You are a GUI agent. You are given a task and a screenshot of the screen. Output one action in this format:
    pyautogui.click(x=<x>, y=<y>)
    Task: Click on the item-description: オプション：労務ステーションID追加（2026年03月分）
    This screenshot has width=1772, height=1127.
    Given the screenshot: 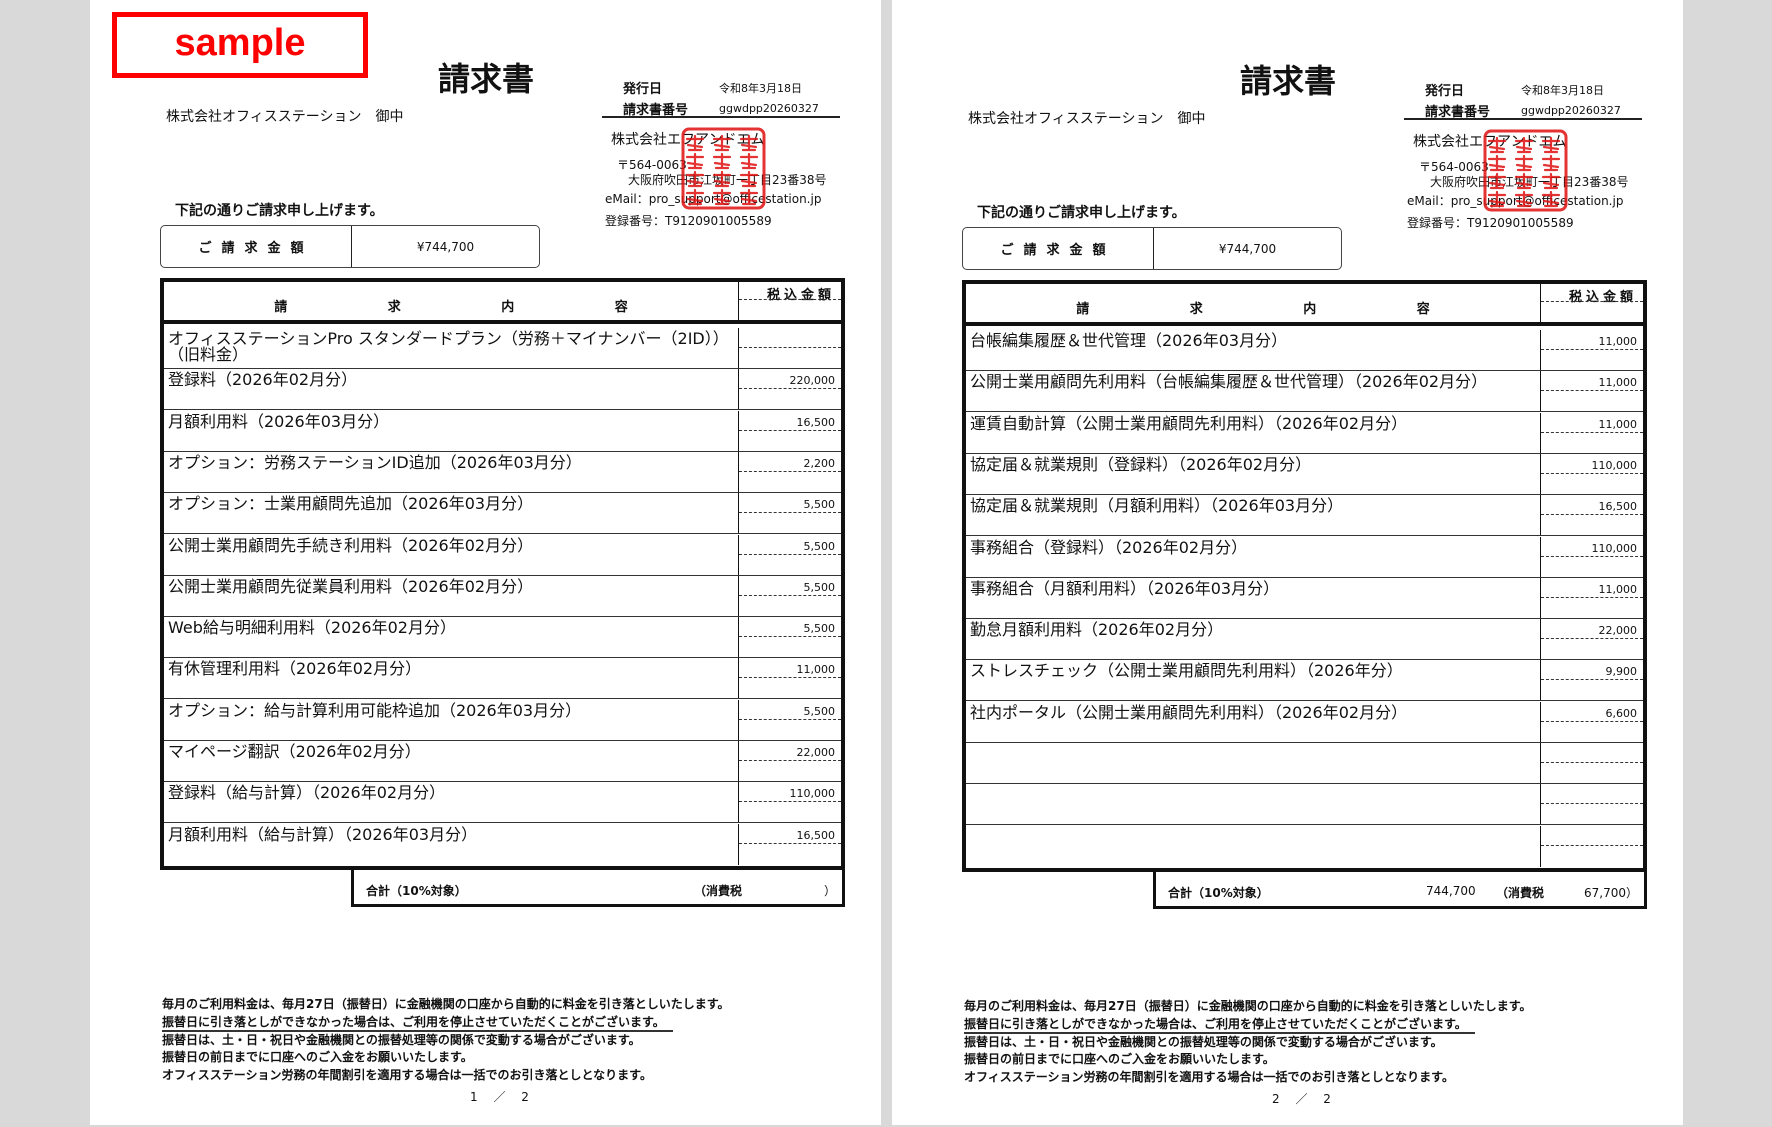 What is the action you would take?
    pyautogui.click(x=375, y=462)
    